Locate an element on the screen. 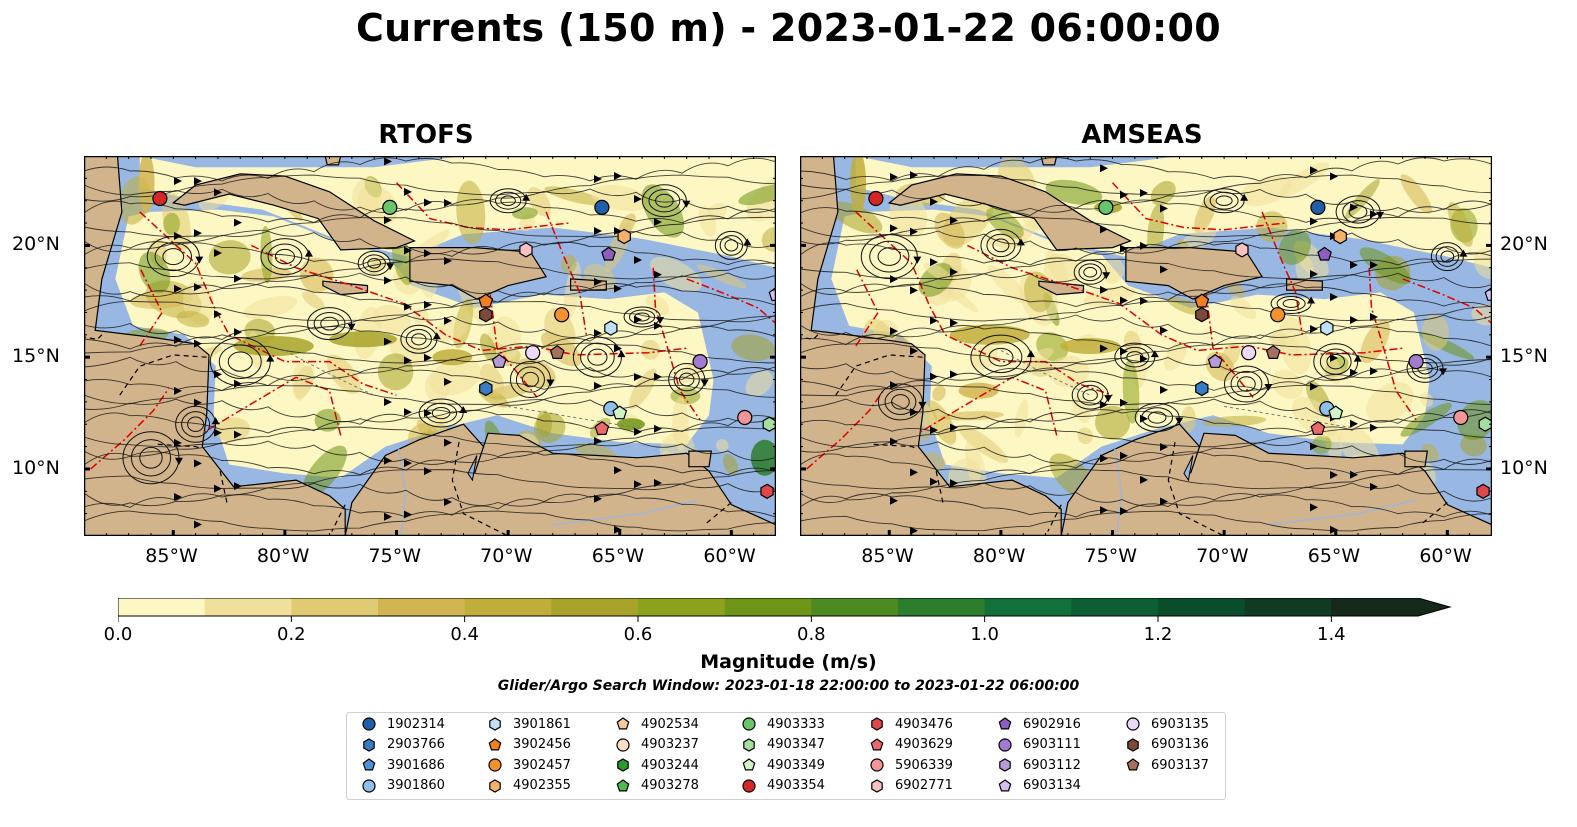 Image resolution: width=1577 pixels, height=827 pixels. legend-item: 6902771 is located at coordinates (911, 786).